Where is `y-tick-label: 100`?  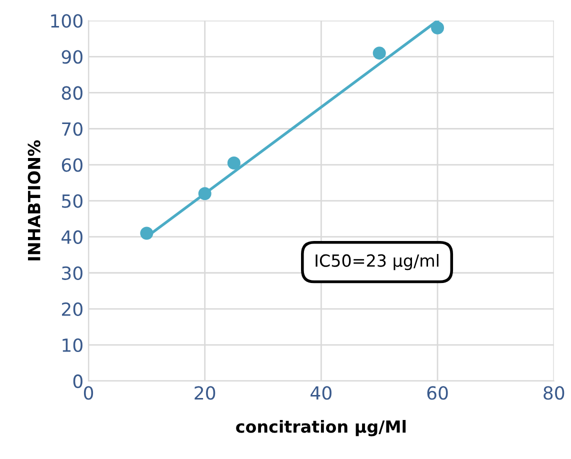
y-tick-label: 100 is located at coordinates (66, 21).